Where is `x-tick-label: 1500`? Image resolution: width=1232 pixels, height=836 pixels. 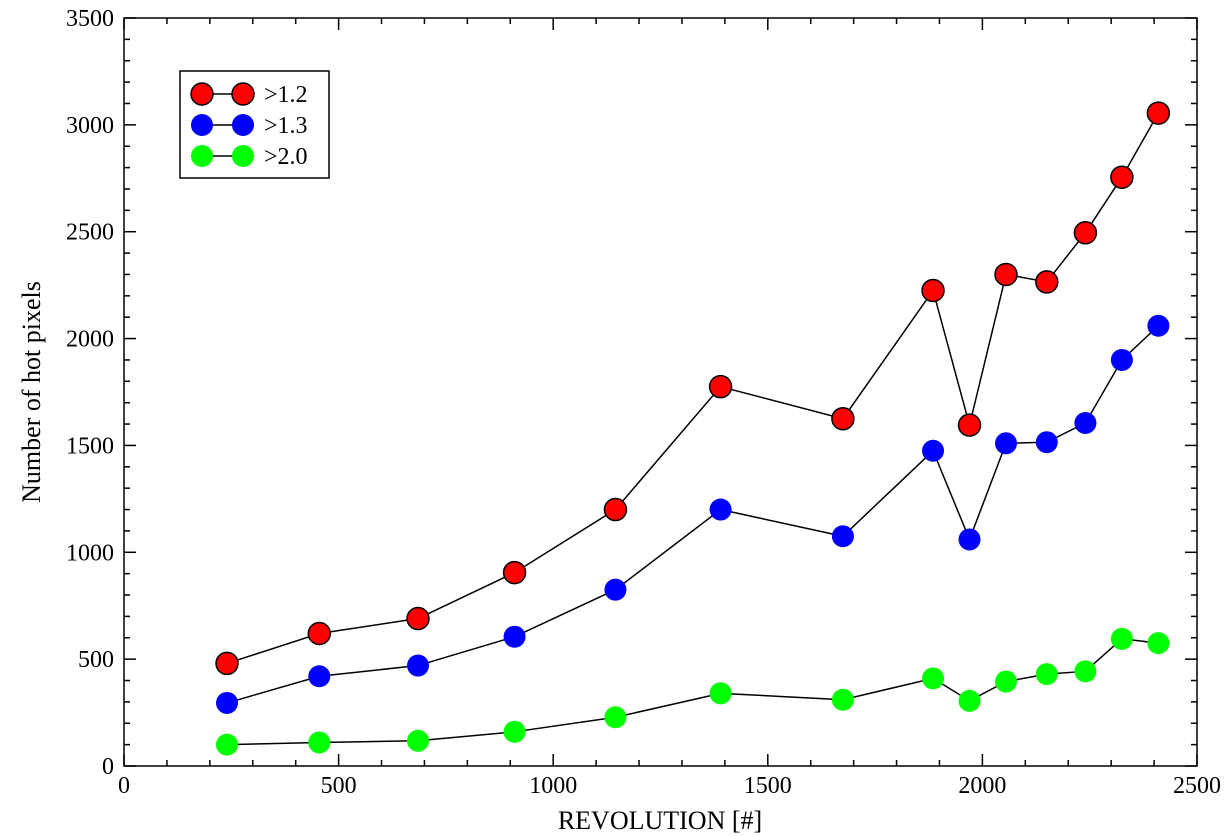
x-tick-label: 1500 is located at coordinates (768, 786).